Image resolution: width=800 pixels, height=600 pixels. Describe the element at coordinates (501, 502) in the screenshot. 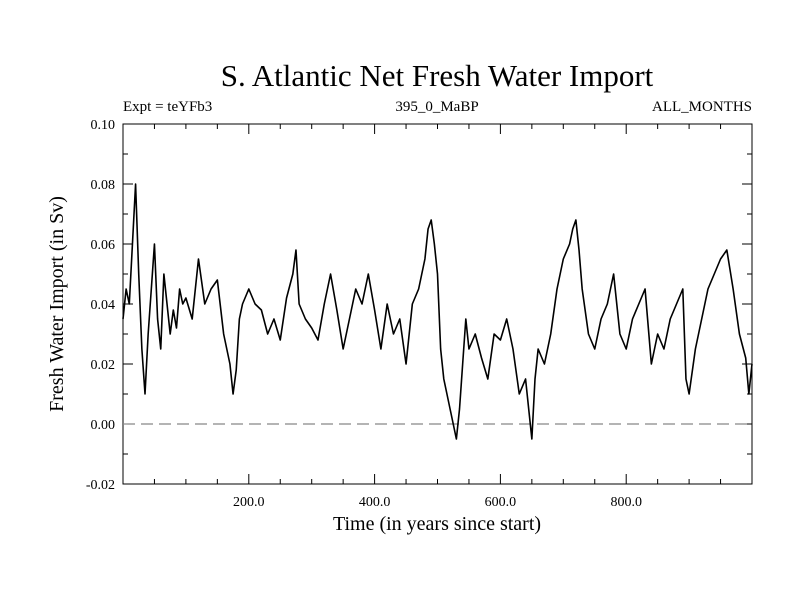

I see `x-tick-label: 600.0` at that location.